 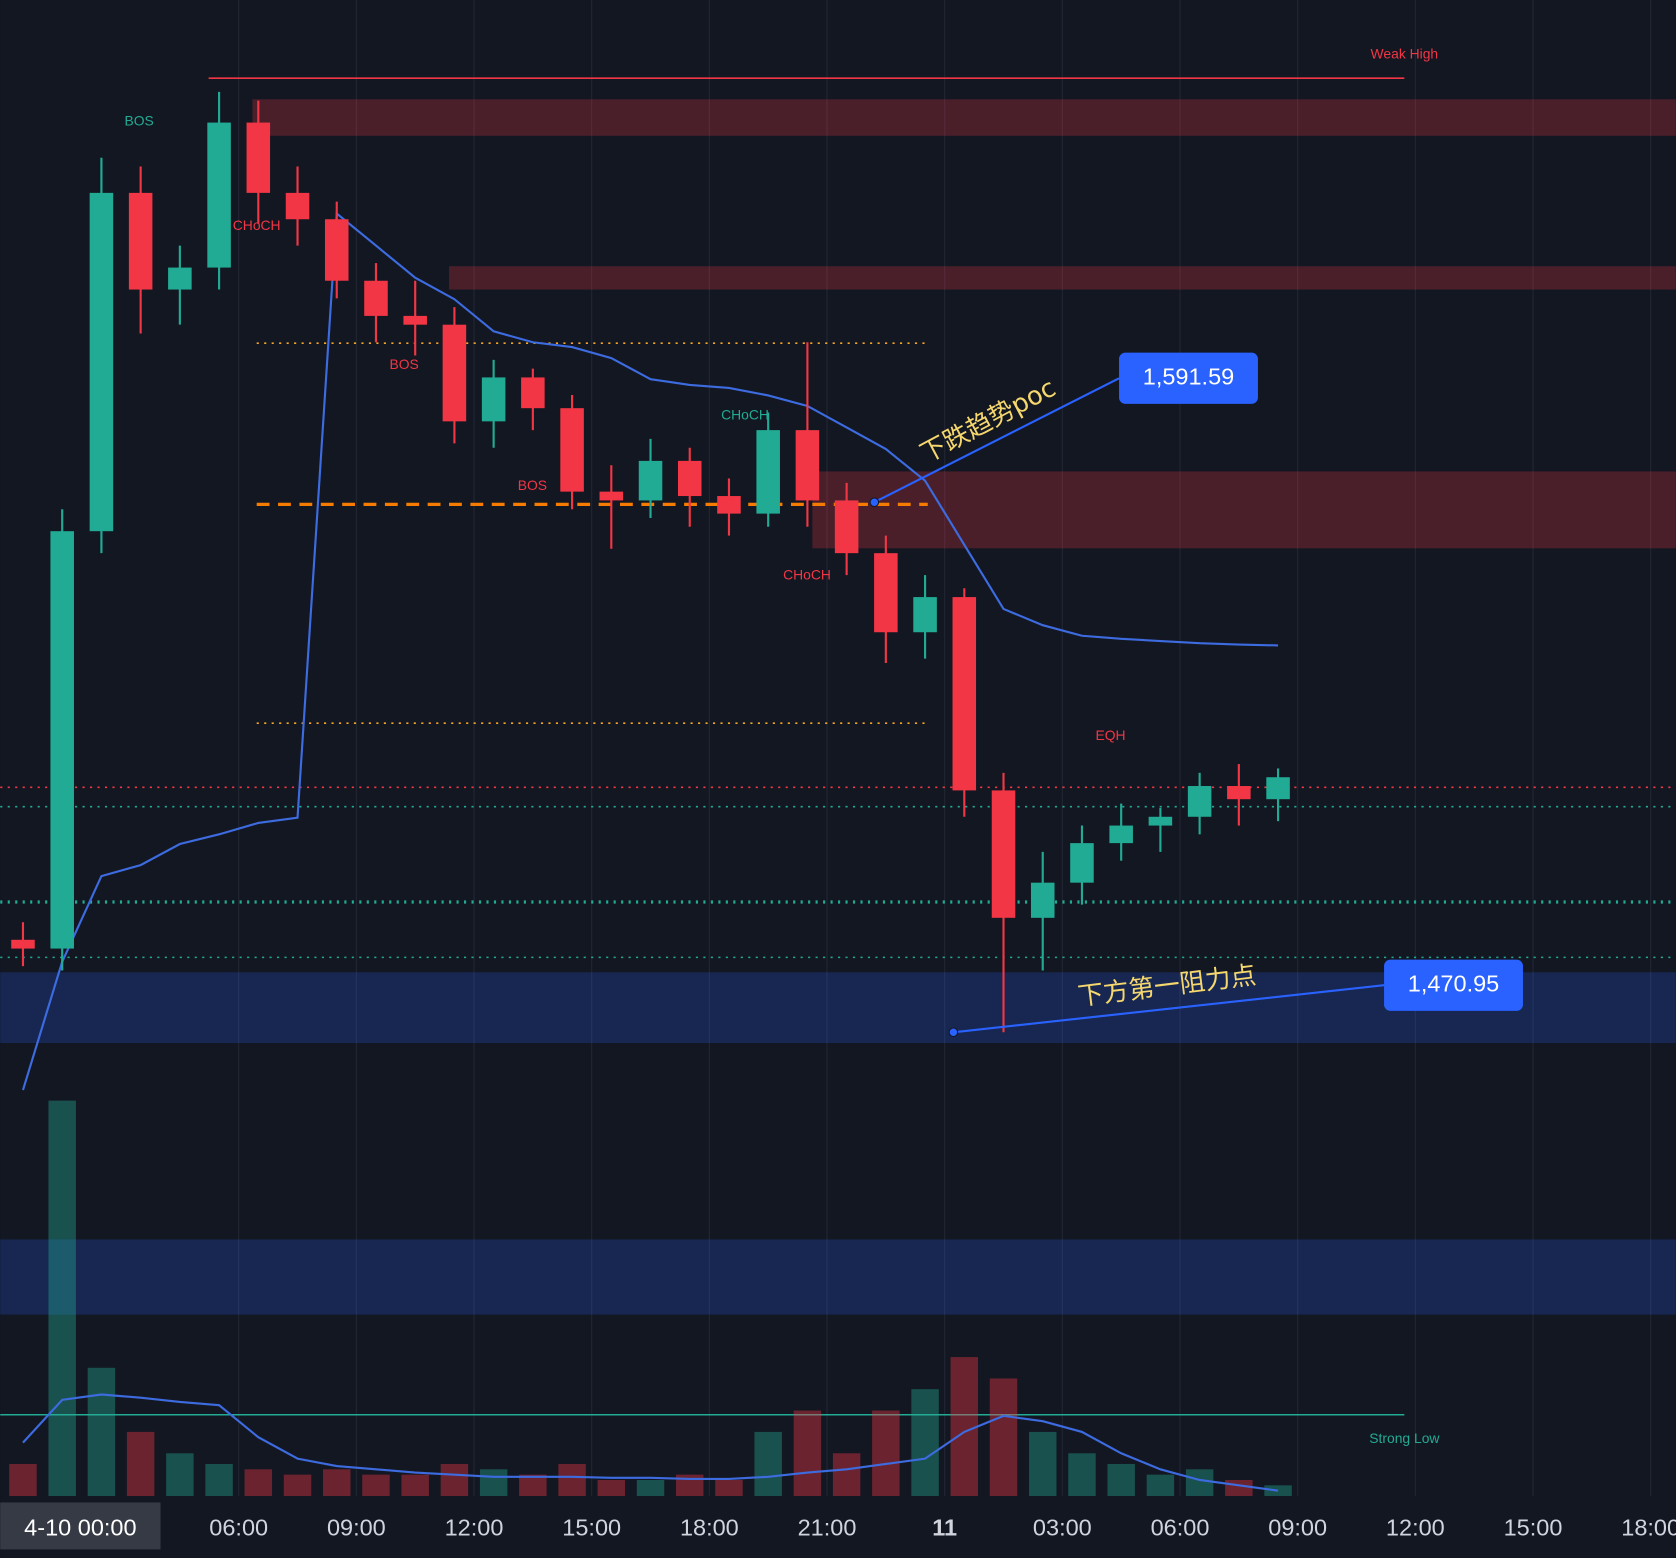 I want to click on level-label: Weak High, so click(x=1405, y=53).